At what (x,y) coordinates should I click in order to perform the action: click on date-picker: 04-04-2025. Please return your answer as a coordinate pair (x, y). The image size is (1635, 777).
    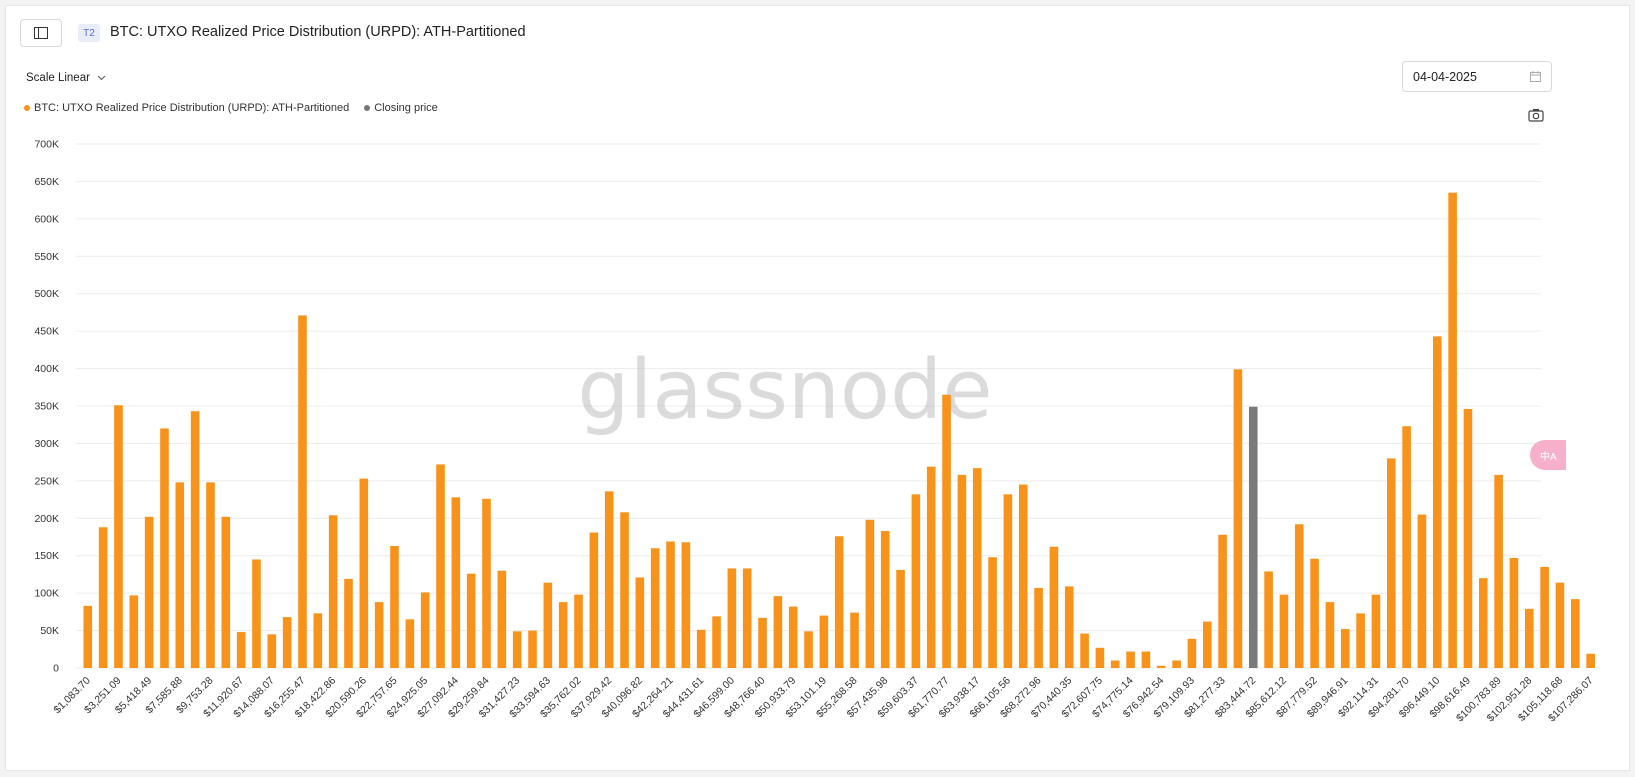
    Looking at the image, I should click on (1477, 76).